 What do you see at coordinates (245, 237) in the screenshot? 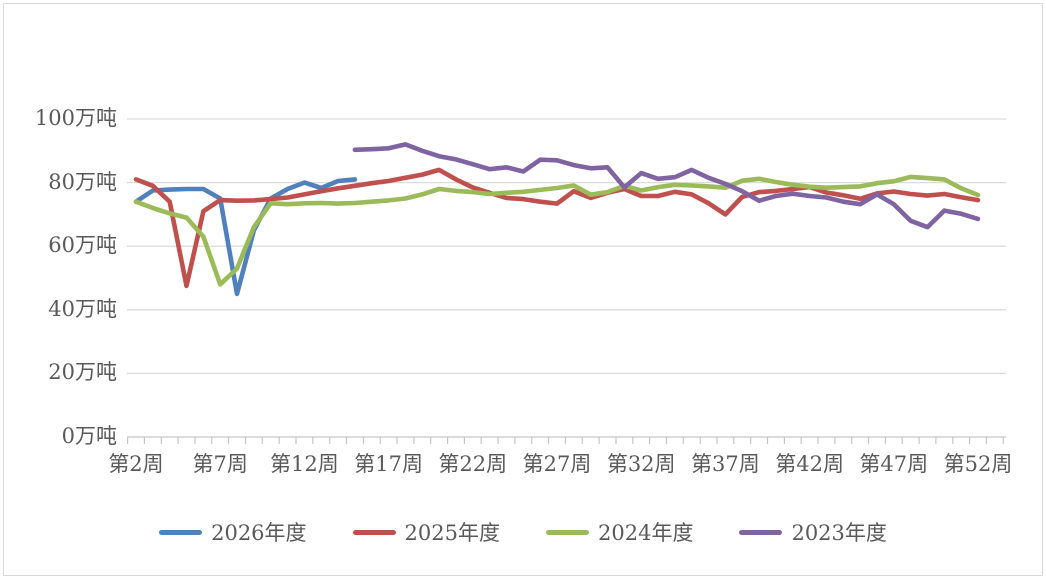
I see `series-line-2026年度` at bounding box center [245, 237].